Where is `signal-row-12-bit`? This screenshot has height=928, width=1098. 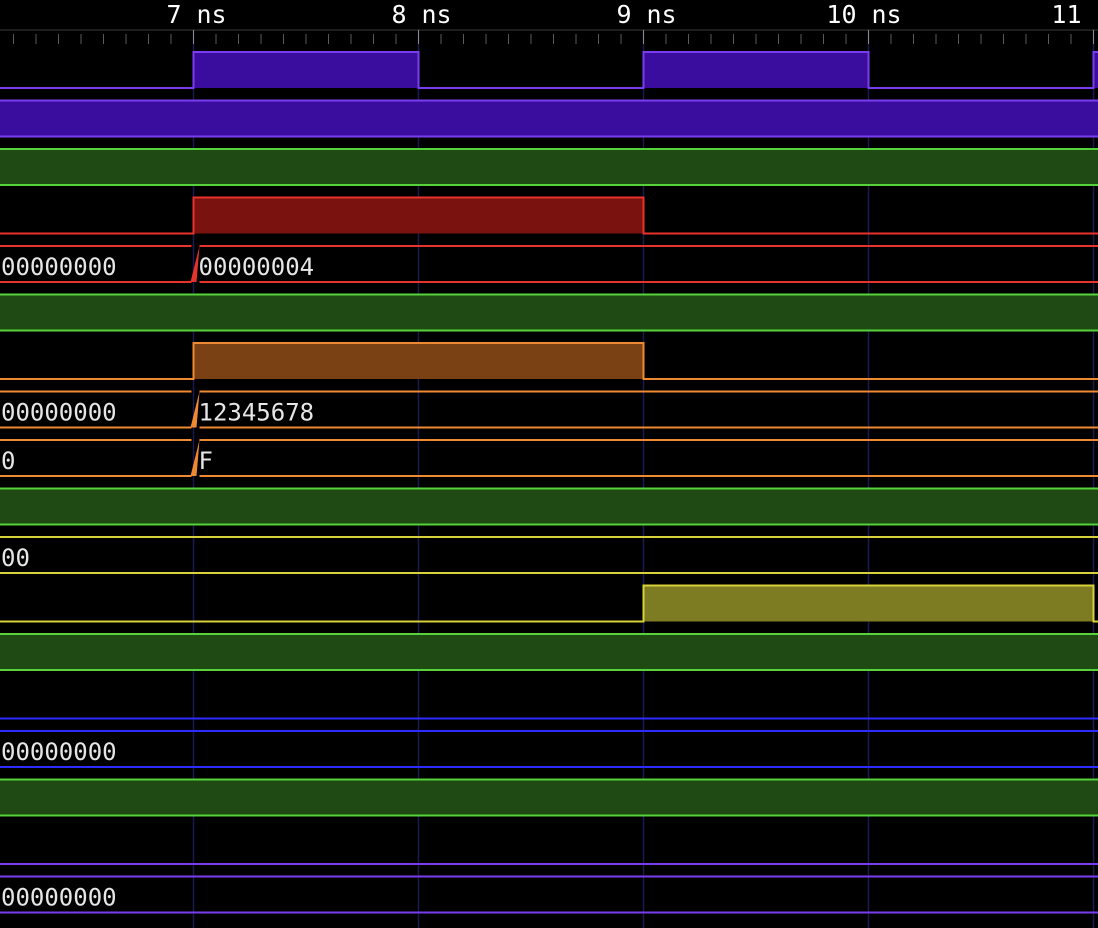
signal-row-12-bit is located at coordinates (549, 603).